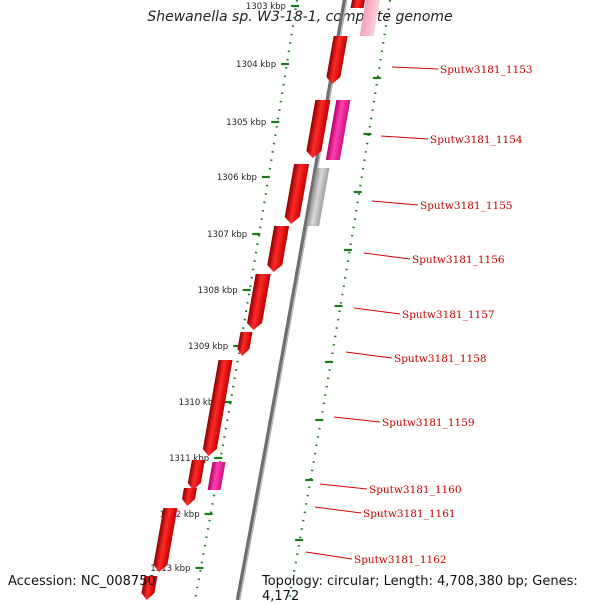 The image size is (600, 604). I want to click on gene-label: Sputw3181_1156, so click(458, 260).